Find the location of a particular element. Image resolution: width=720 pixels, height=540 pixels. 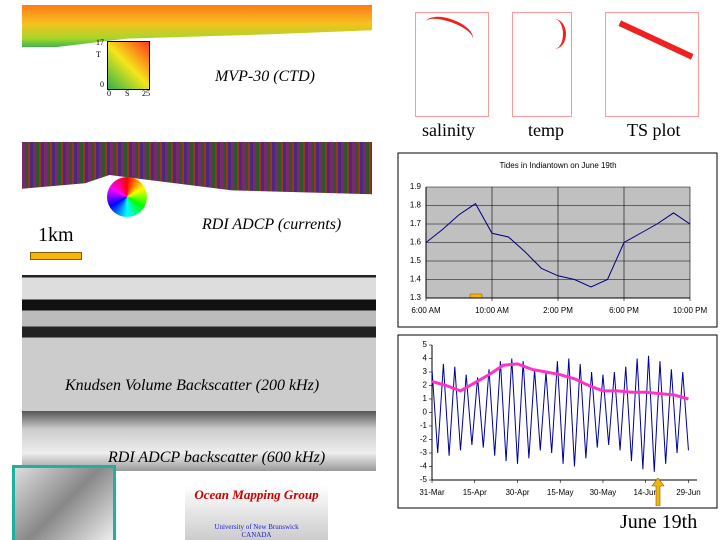

time-marker is located at coordinates (476, 296).